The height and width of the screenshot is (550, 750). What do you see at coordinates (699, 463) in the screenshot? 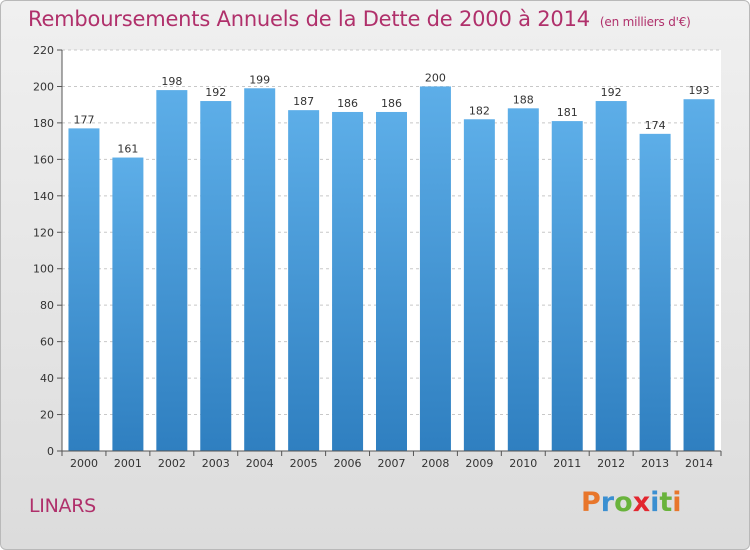
I see `x-tick-label: 2014` at bounding box center [699, 463].